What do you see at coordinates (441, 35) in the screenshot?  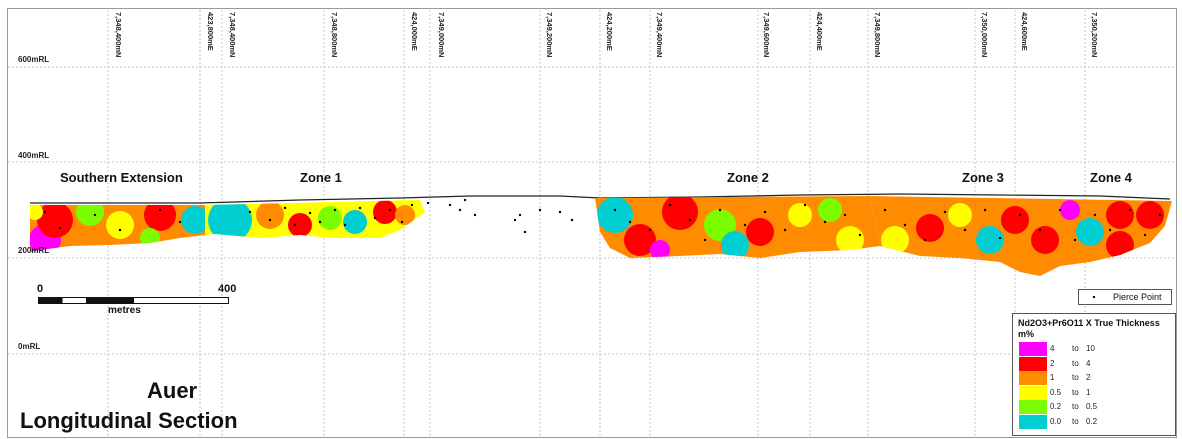 I see `coord-label: 7,349,000mN` at bounding box center [441, 35].